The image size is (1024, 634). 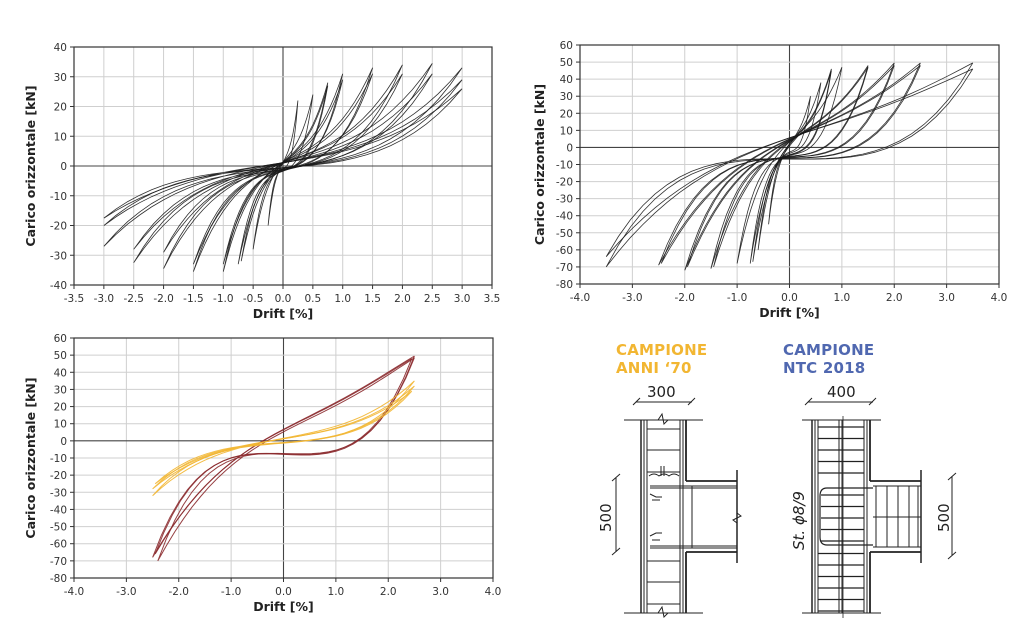 I want to click on x-tick-label: -0.5, so click(x=253, y=299).